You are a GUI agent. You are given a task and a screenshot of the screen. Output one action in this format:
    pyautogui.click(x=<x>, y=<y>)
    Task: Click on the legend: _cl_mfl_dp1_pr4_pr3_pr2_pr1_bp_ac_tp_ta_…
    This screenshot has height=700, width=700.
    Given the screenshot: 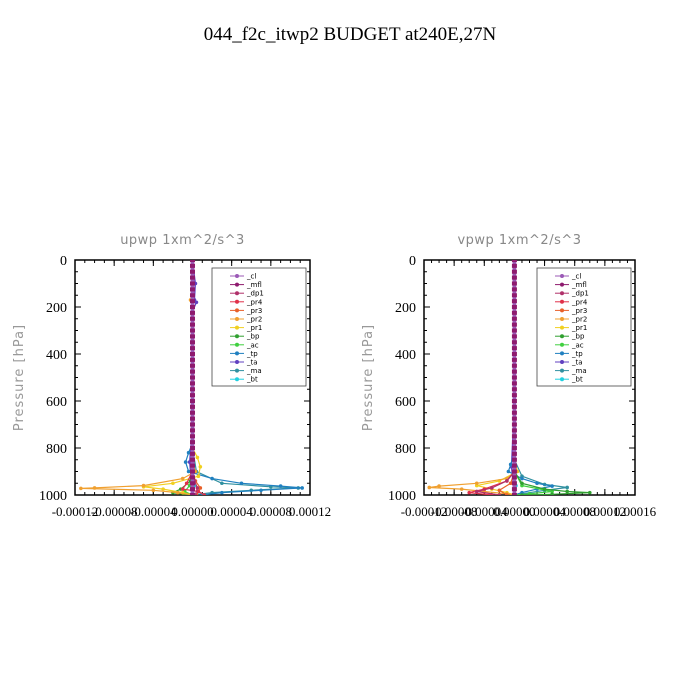 What is the action you would take?
    pyautogui.click(x=259, y=327)
    